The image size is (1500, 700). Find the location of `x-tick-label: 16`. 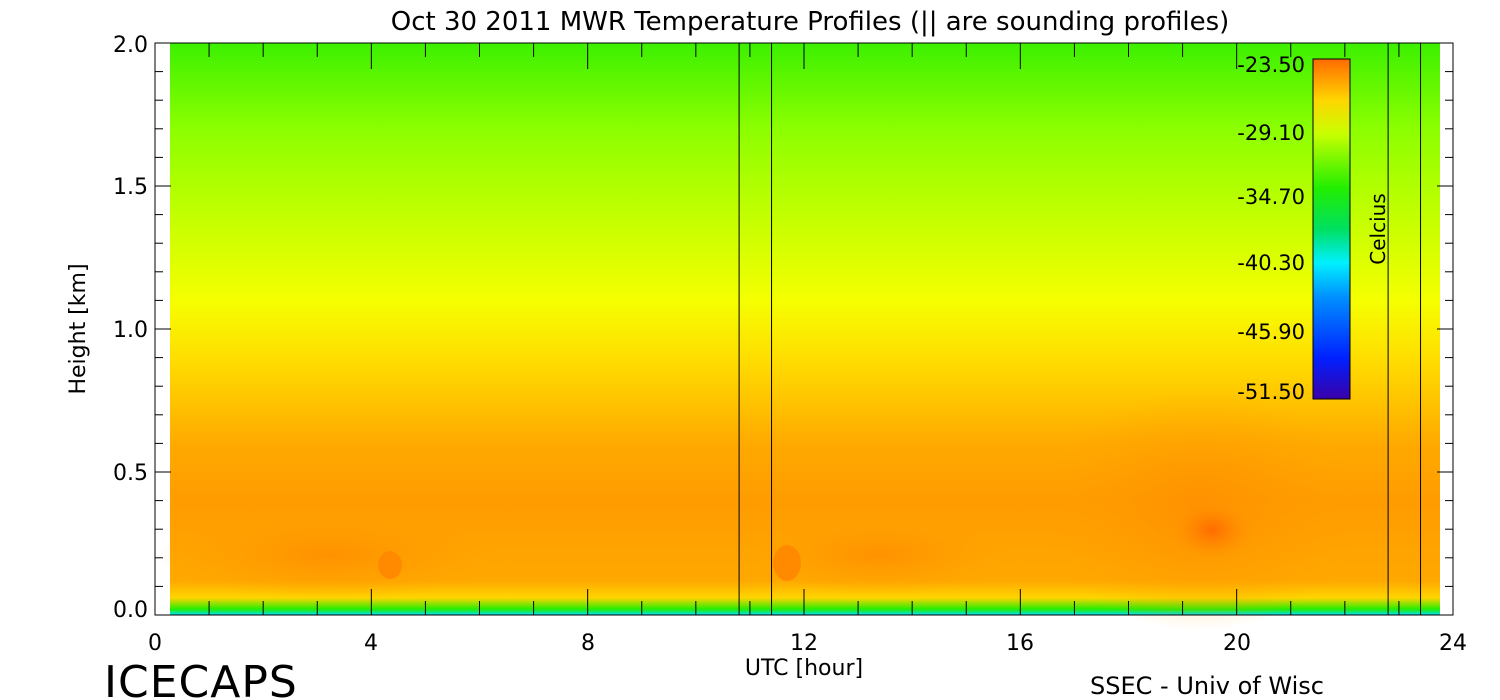

x-tick-label: 16 is located at coordinates (1020, 643).